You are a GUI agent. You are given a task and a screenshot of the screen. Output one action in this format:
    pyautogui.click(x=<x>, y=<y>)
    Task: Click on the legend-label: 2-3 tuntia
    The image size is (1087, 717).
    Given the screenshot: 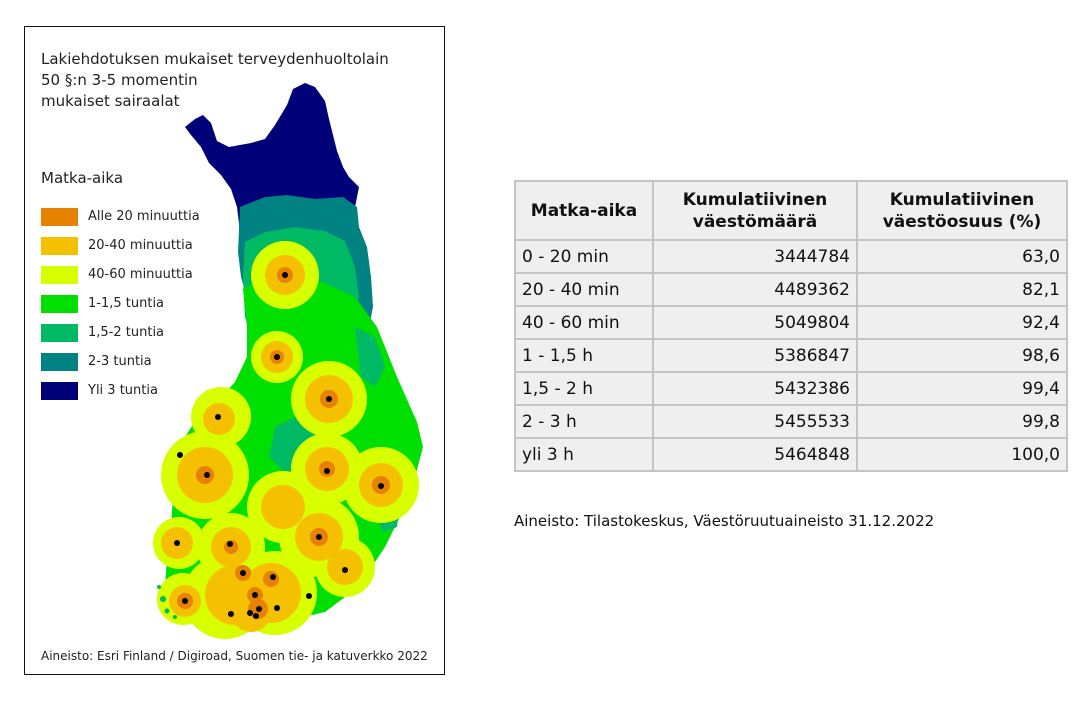 What is the action you would take?
    pyautogui.click(x=120, y=361)
    